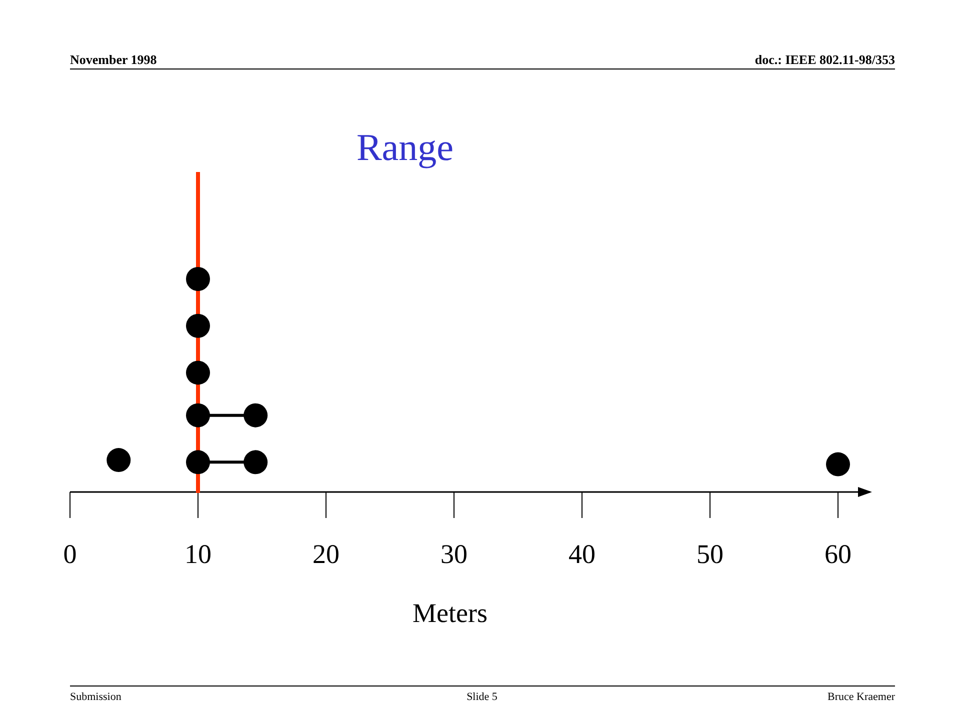 This screenshot has width=954, height=721. I want to click on x-tick-label: 10, so click(198, 554).